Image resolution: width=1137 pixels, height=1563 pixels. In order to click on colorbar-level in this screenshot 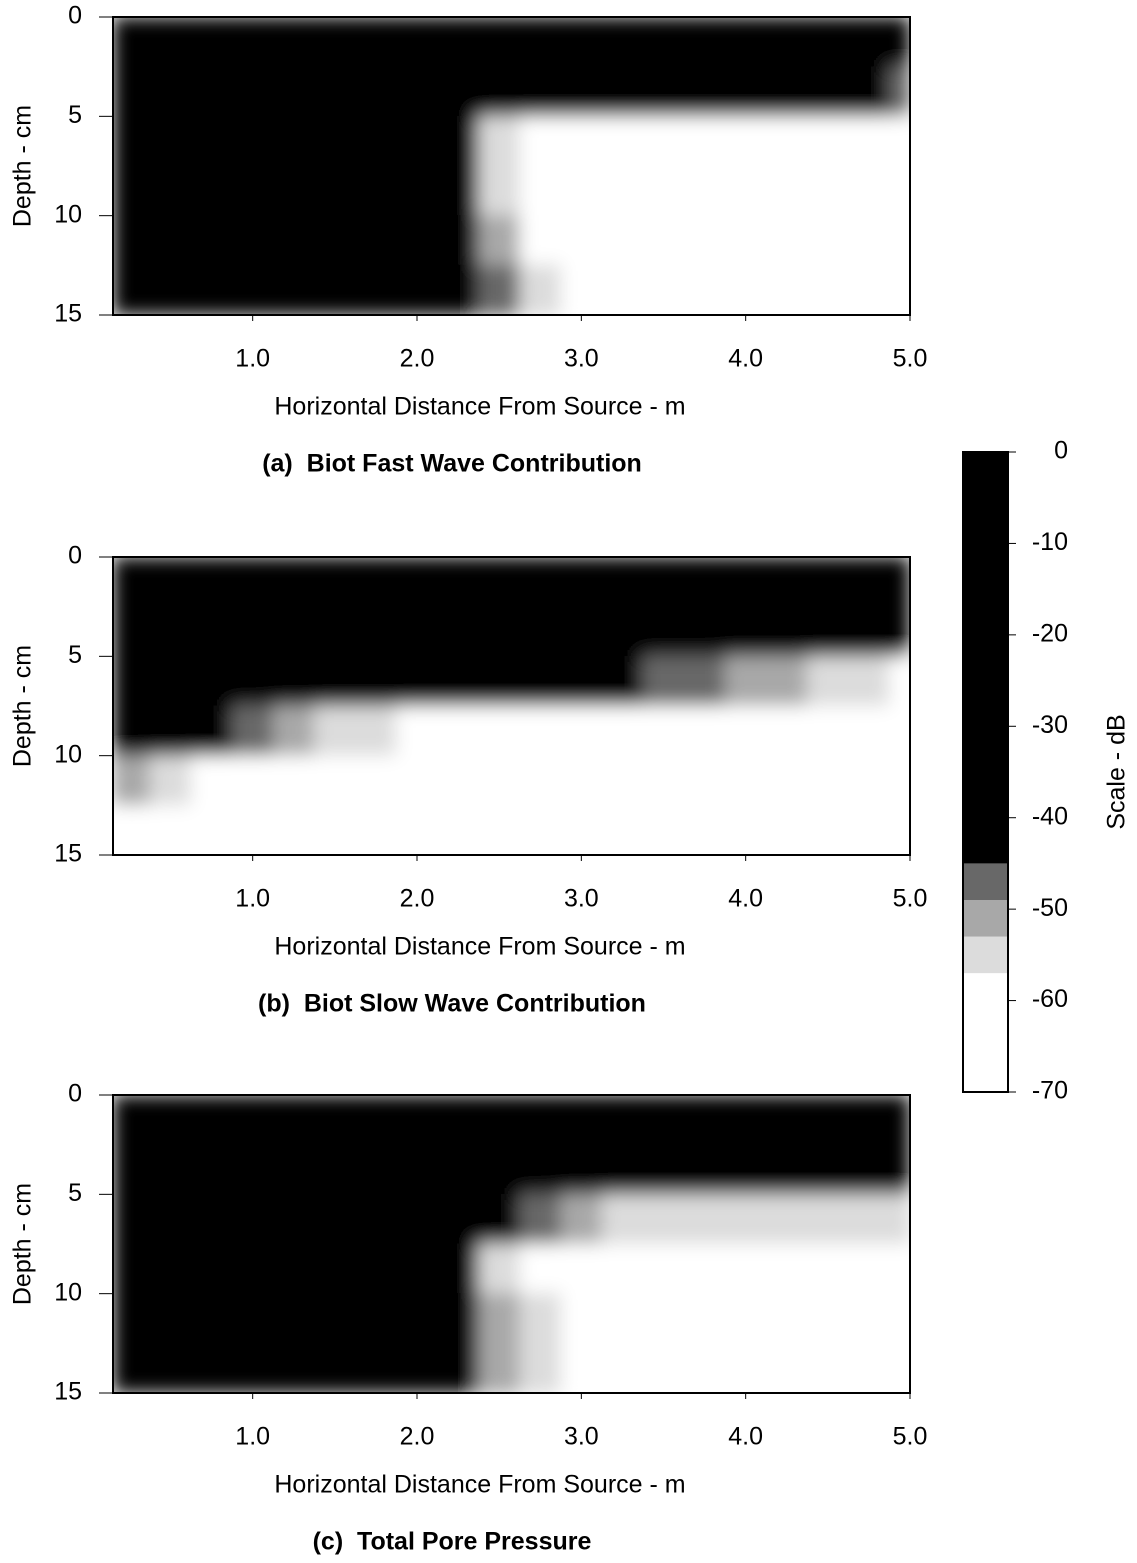, I will do `click(985, 918)`.